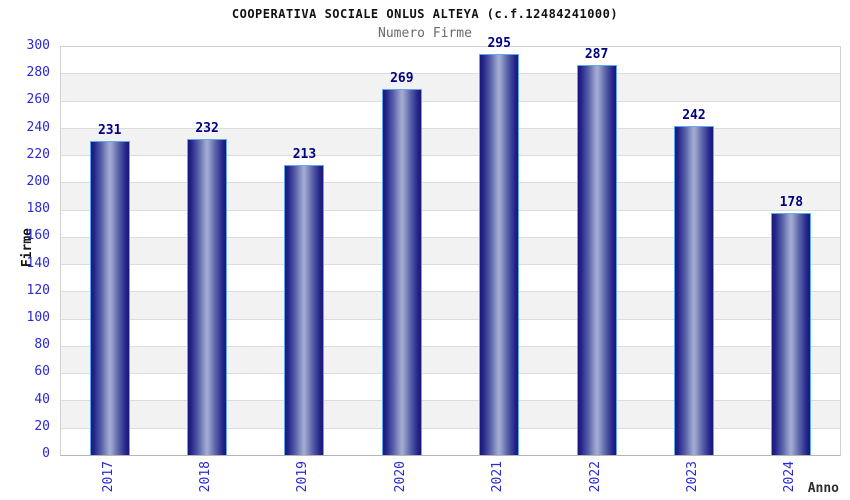 This screenshot has height=500, width=850. I want to click on y-tick-label: 160, so click(38, 236).